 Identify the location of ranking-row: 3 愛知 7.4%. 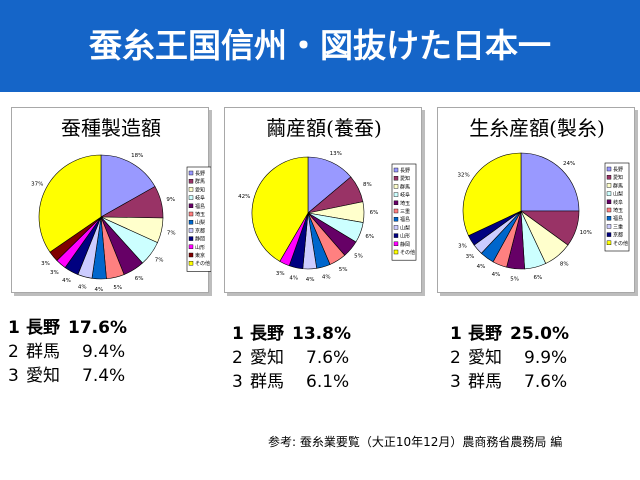
(67, 376).